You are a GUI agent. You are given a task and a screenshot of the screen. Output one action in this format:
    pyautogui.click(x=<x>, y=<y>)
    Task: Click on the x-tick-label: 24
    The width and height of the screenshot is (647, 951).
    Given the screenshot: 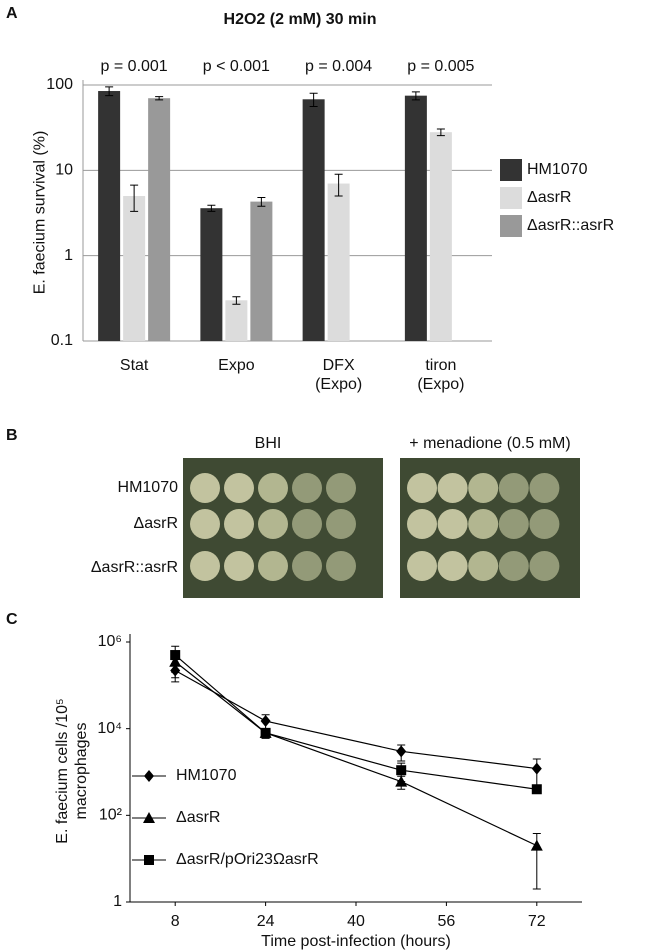 What is the action you would take?
    pyautogui.click(x=266, y=921)
    